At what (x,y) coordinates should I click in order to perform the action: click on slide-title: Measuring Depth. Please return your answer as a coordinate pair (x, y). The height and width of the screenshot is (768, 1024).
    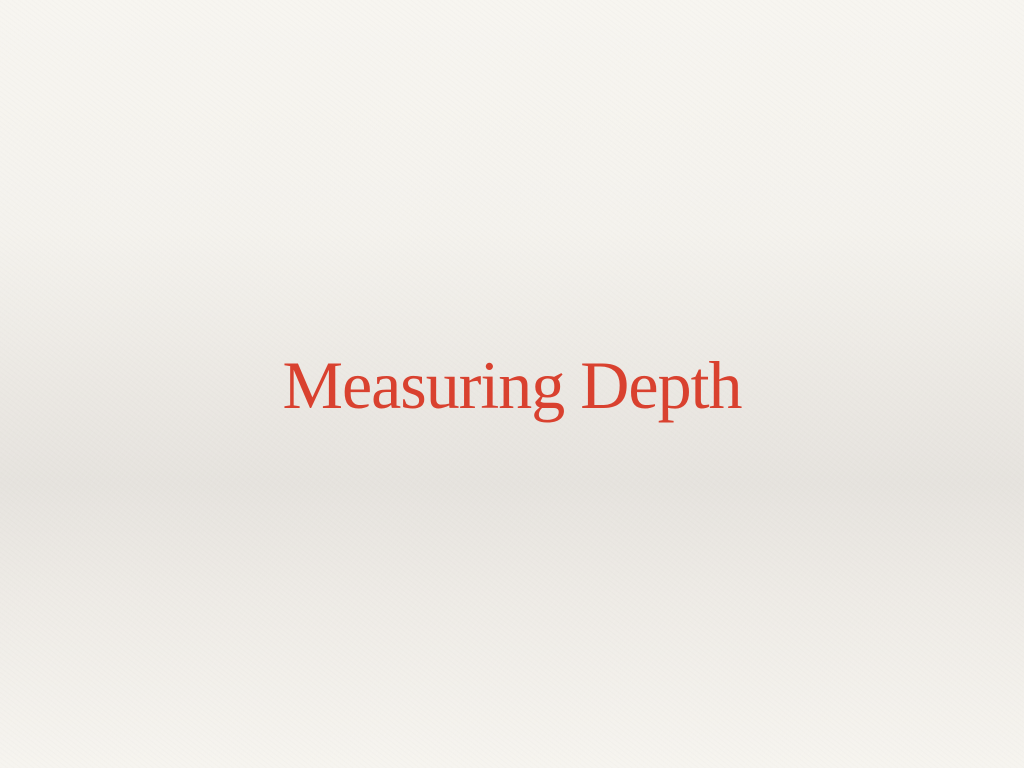
    Looking at the image, I should click on (512, 385).